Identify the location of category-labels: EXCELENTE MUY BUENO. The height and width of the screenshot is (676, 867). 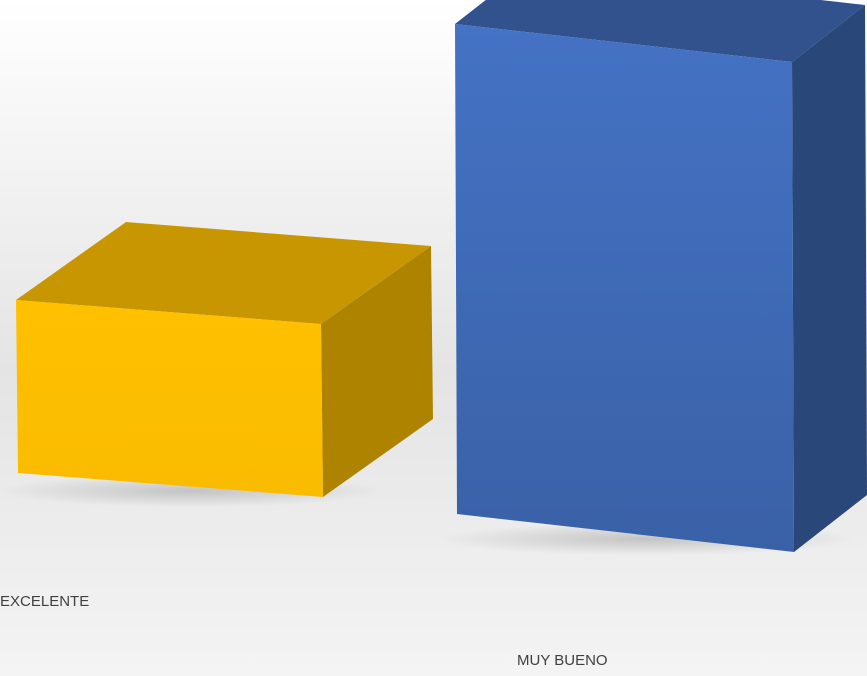
(304, 631).